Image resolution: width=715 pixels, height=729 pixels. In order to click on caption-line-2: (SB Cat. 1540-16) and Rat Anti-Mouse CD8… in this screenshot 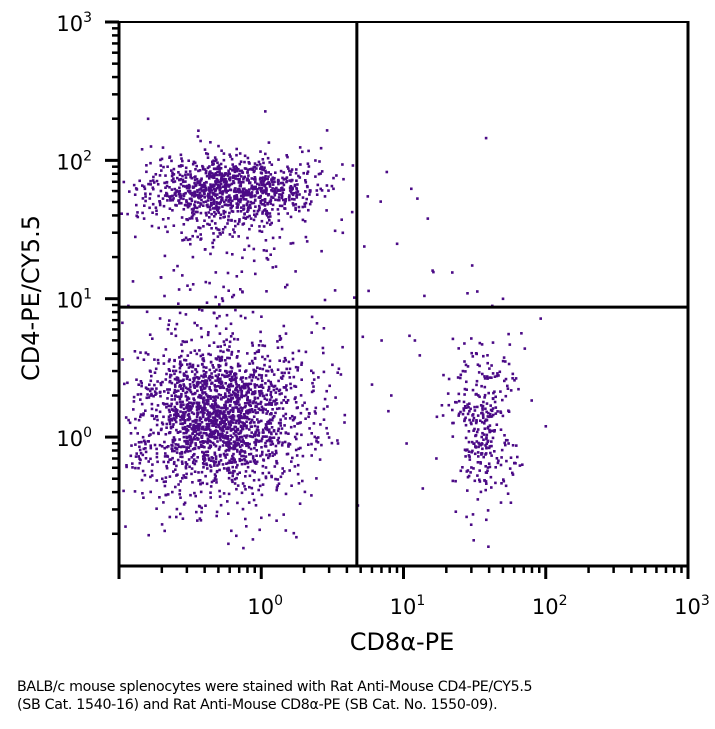, I will do `click(257, 705)`.